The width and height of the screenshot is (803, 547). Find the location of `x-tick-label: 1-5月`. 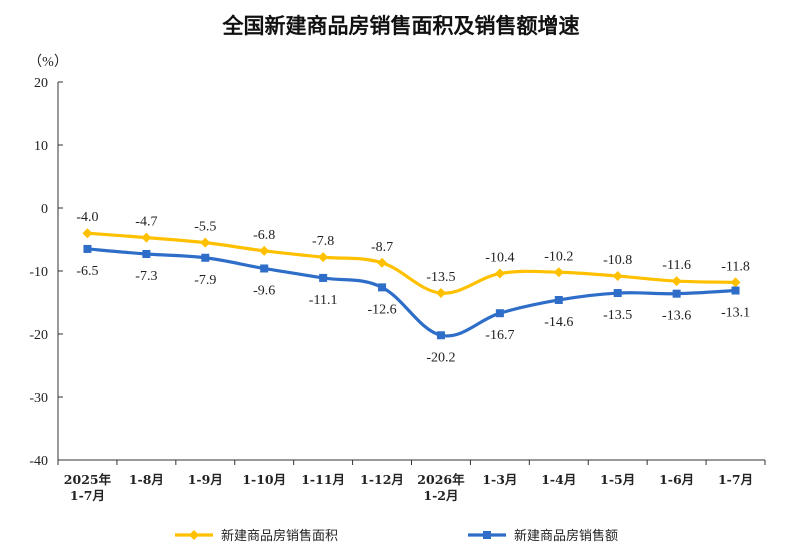

x-tick-label: 1-5月 is located at coordinates (617, 479).